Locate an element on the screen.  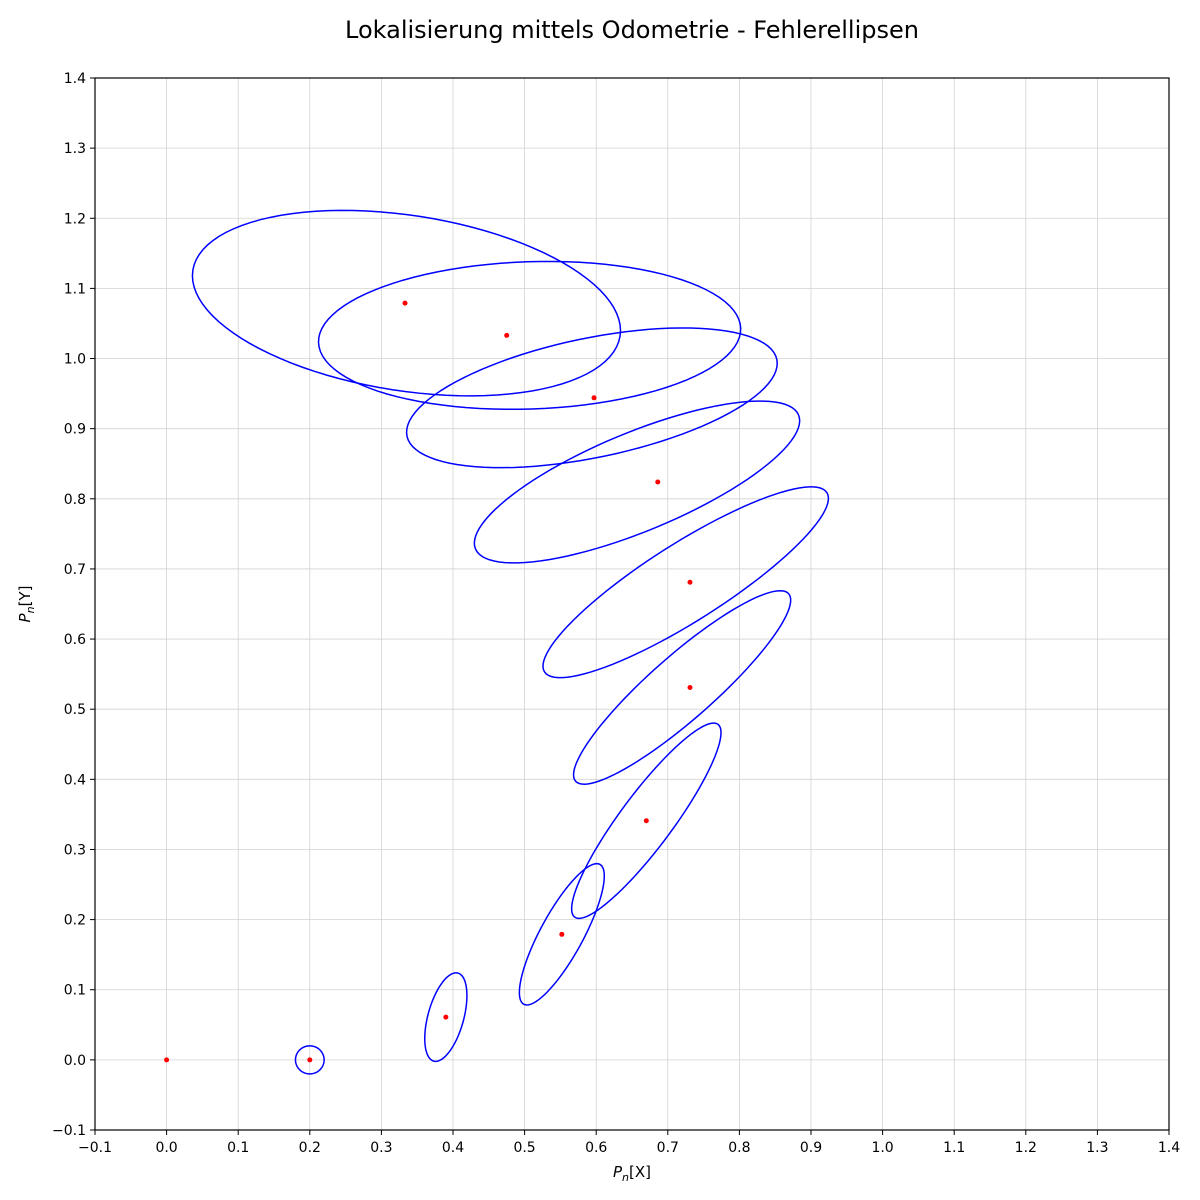
y-tick-label: 1.0 is located at coordinates (75, 360).